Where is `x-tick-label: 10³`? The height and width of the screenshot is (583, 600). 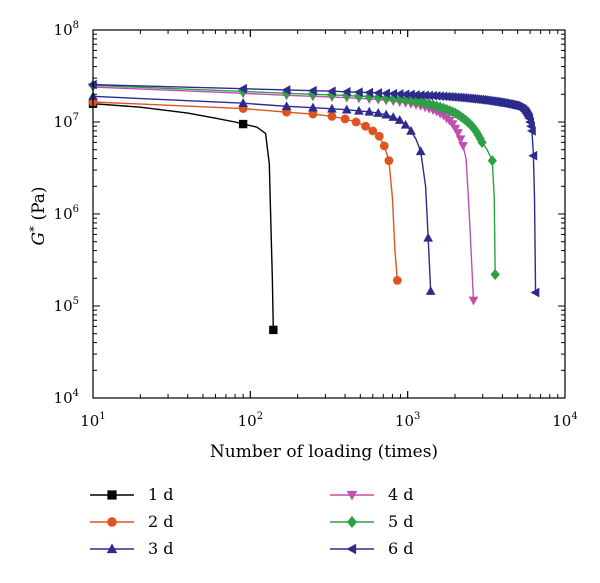
x-tick-label: 10³ is located at coordinates (407, 420).